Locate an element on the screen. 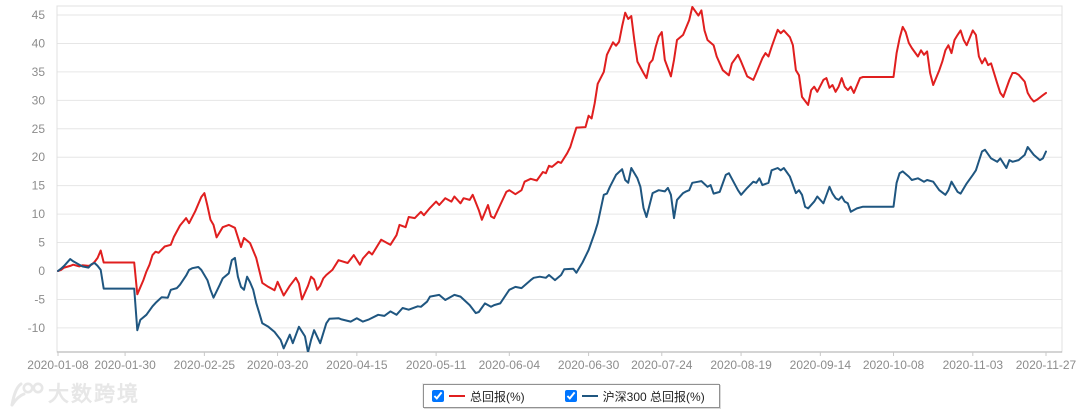  y-axis-labels: 45 40 35 30 25 20 15 10 5 0 -5 -10 is located at coordinates (37, 171).